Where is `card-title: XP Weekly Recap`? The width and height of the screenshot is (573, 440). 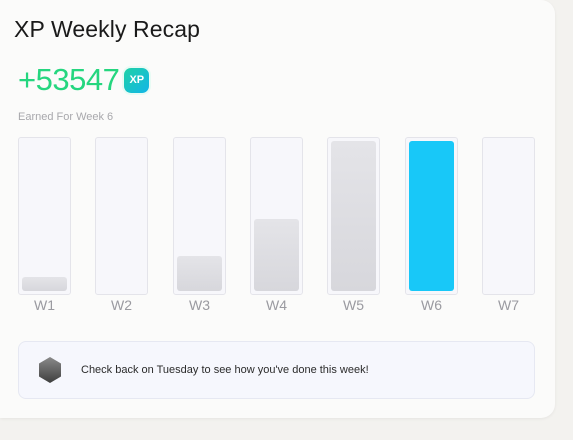
card-title: XP Weekly Recap is located at coordinates (107, 29).